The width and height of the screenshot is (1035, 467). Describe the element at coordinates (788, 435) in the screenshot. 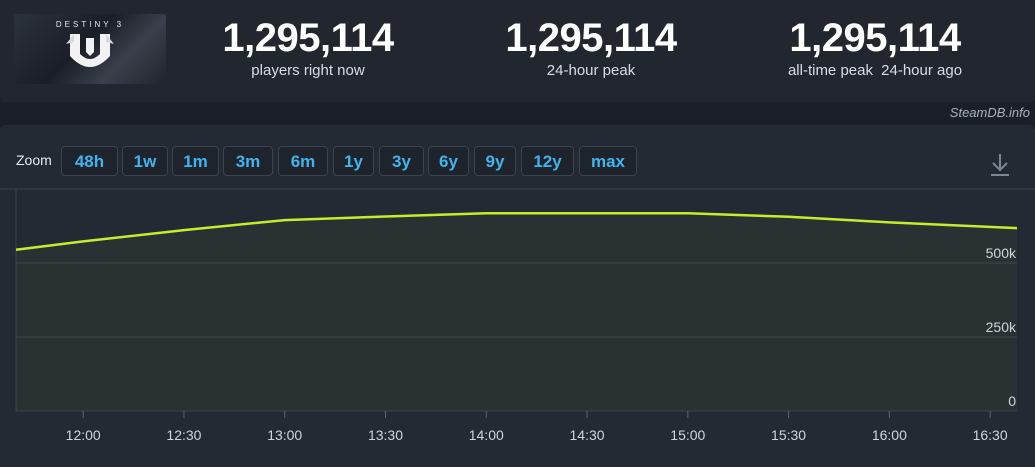

I see `x-tick-label: 15:30` at that location.